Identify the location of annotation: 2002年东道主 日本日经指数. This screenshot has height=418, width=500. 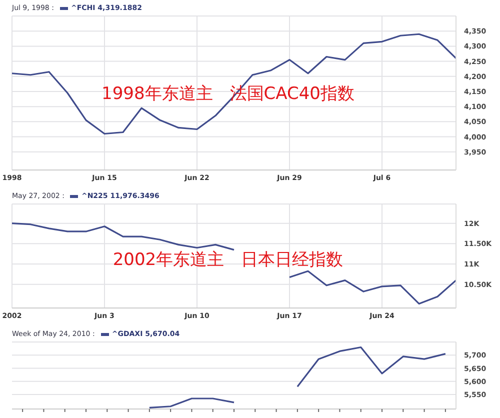
(228, 260).